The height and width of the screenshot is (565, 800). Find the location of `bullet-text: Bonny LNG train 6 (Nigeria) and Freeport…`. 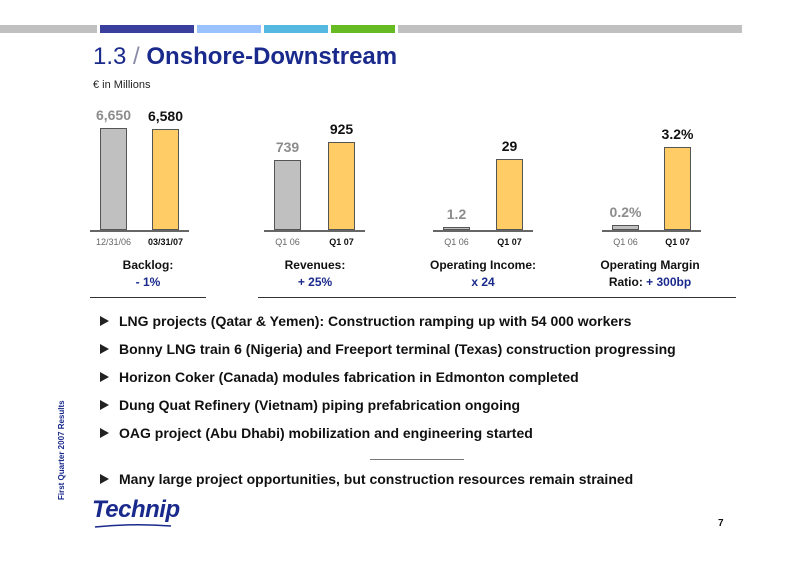

bullet-text: Bonny LNG train 6 (Nigeria) and Freeport… is located at coordinates (397, 349).